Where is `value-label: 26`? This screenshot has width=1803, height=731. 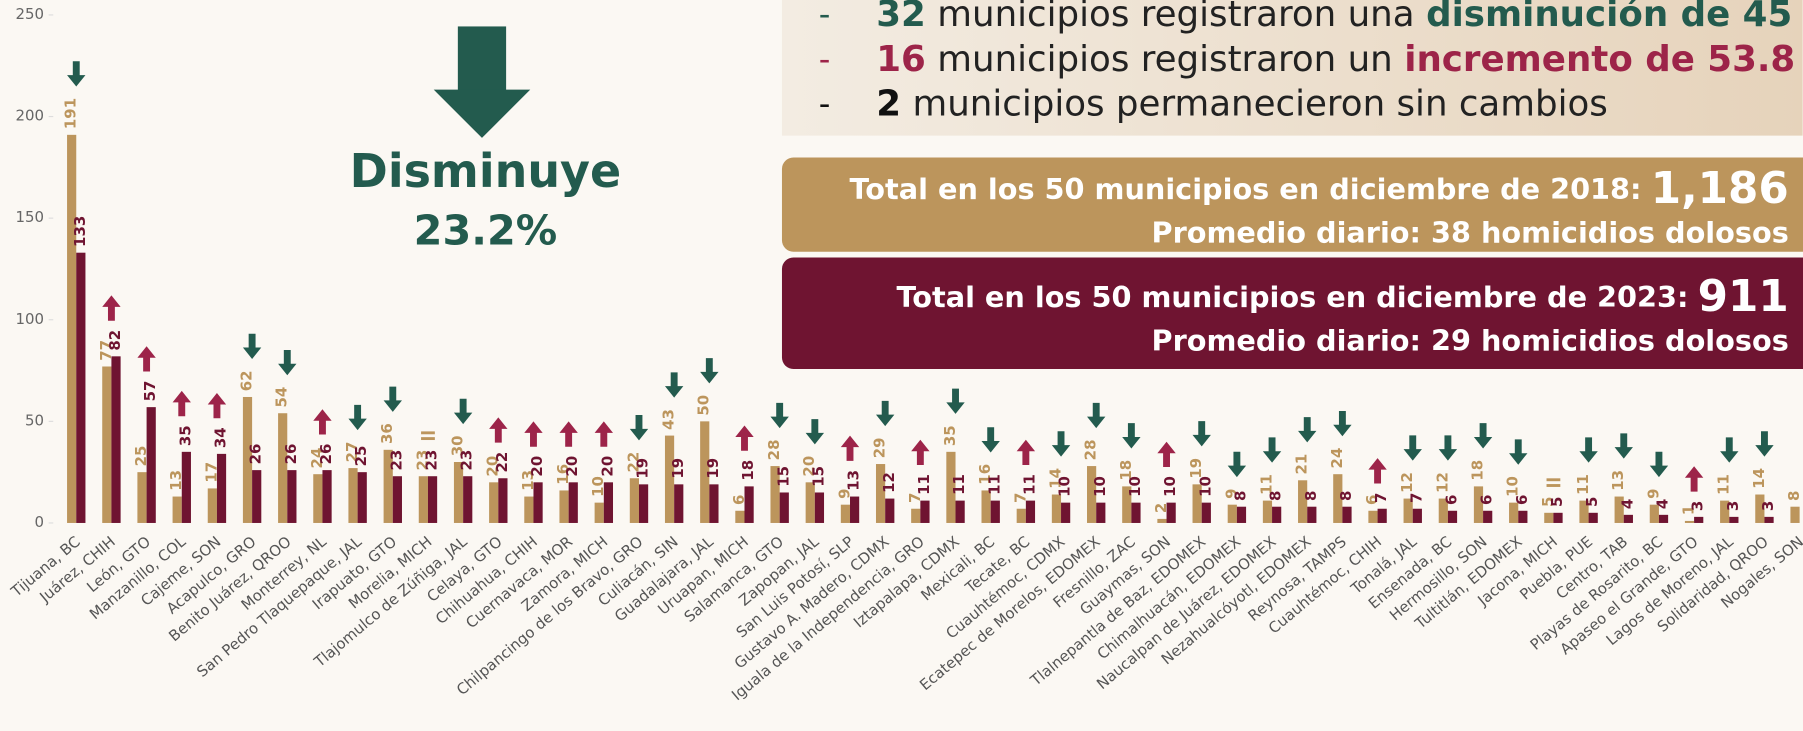
value-label: 26 is located at coordinates (326, 454).